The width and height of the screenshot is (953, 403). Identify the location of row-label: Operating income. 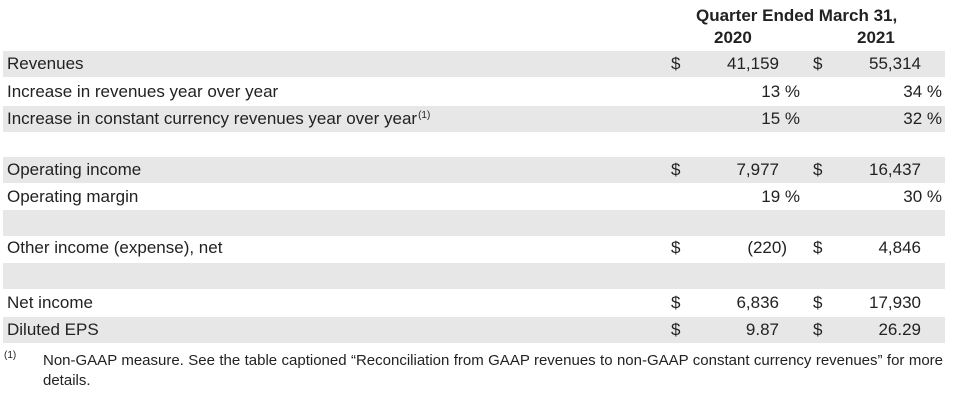
(74, 169).